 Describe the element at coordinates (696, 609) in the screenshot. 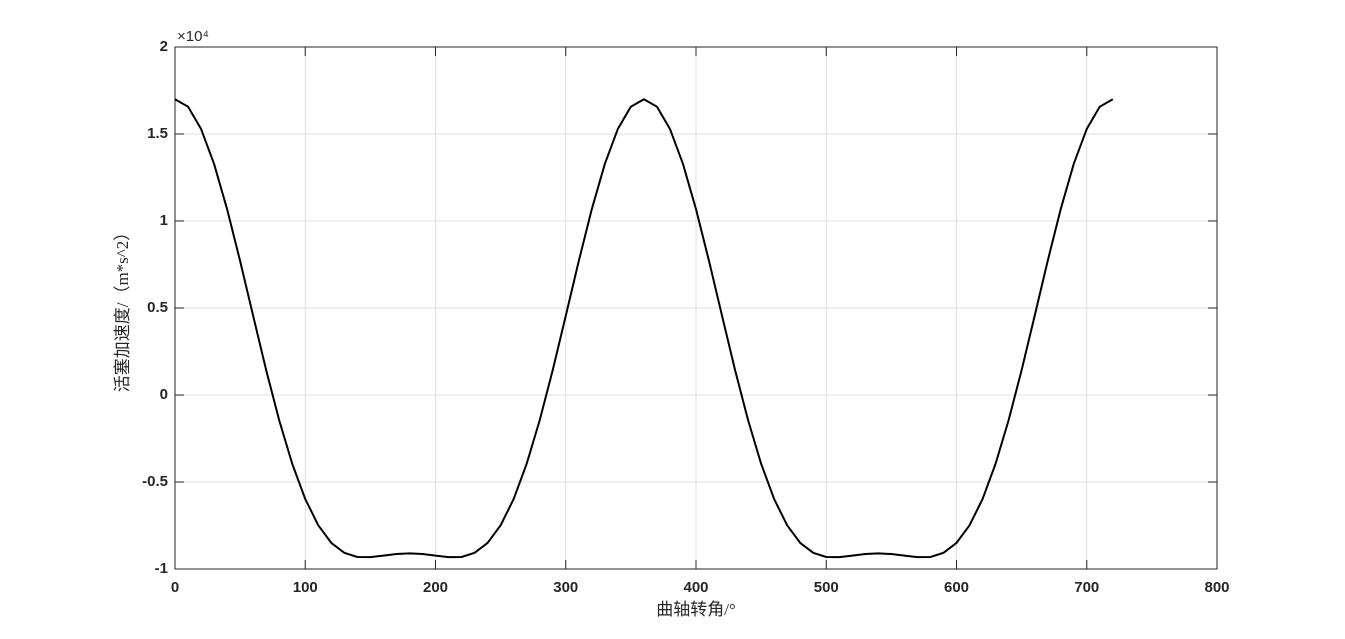

I see `x-axis-label: 曲轴转角/°` at that location.